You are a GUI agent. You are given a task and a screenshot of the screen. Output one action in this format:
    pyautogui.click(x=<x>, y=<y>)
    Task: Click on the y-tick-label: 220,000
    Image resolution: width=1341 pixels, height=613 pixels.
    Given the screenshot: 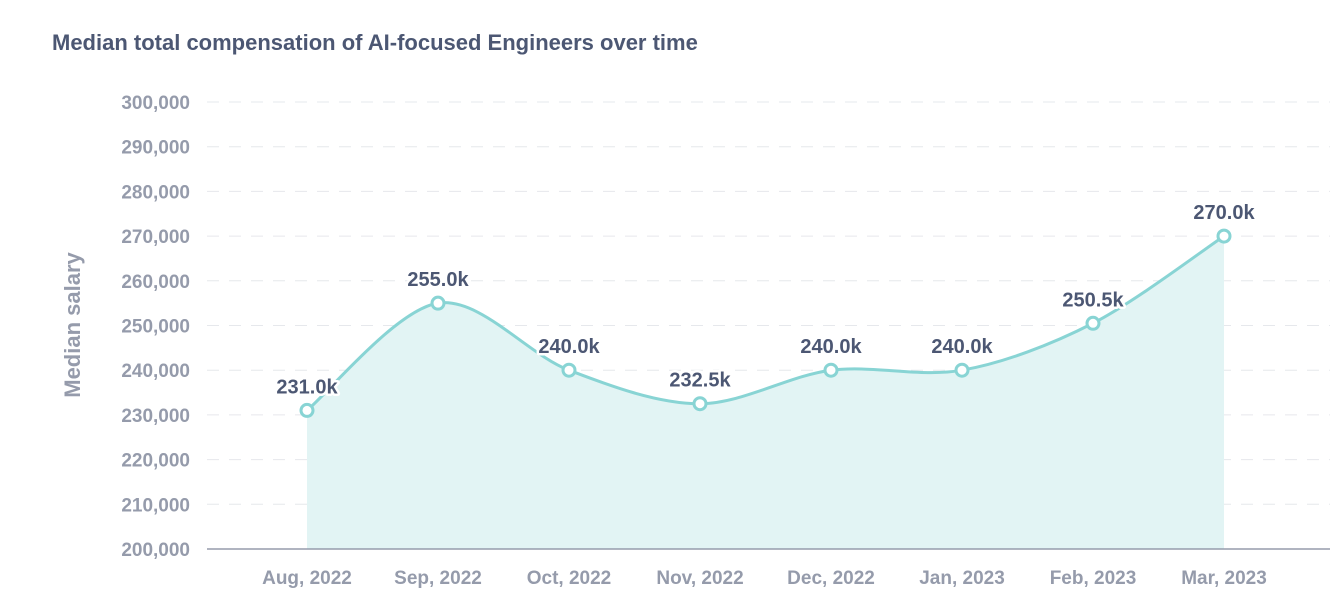 What is the action you would take?
    pyautogui.click(x=155, y=461)
    